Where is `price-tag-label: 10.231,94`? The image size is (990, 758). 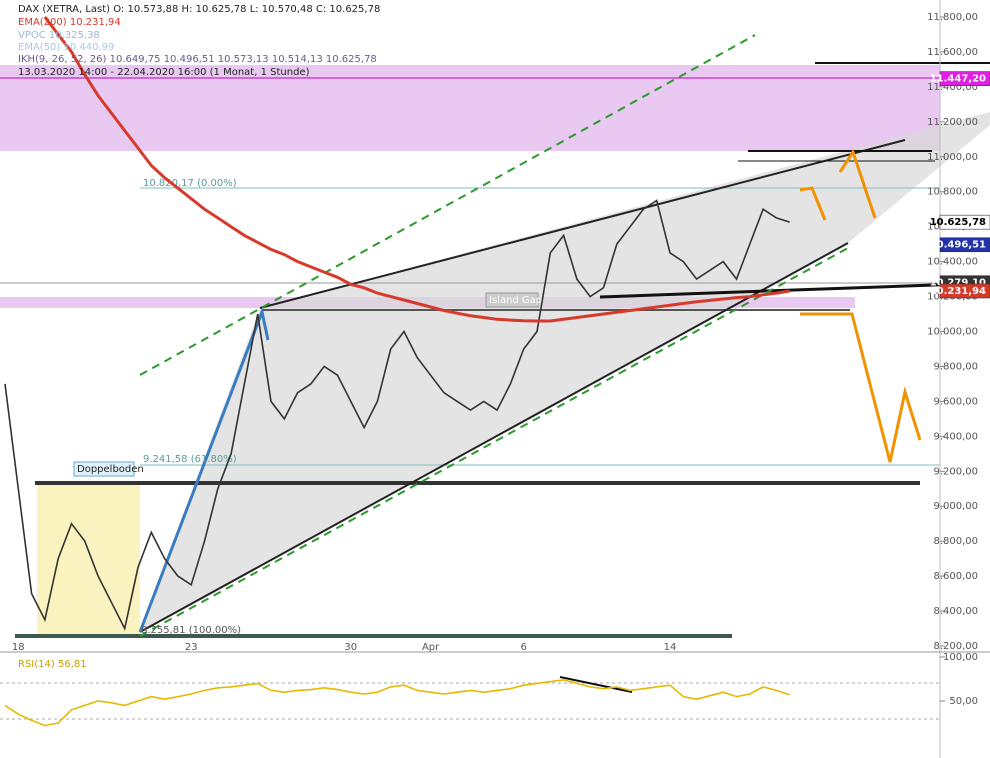
price-tag-label: 10.231,94 is located at coordinates (958, 291).